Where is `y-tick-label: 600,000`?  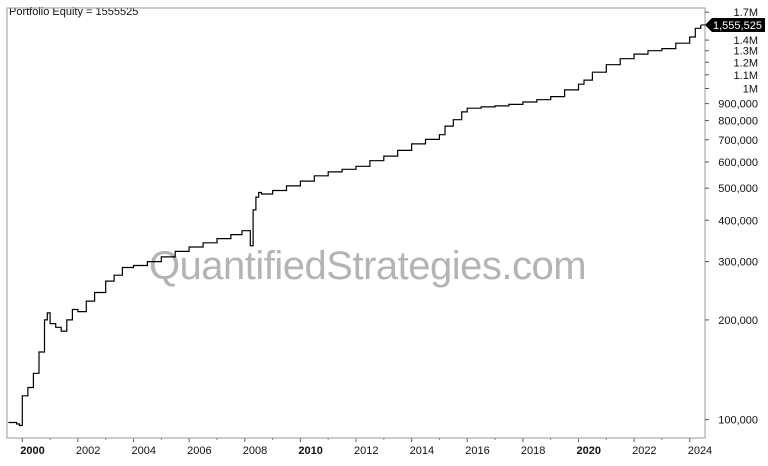 y-tick-label: 600,000 is located at coordinates (738, 163).